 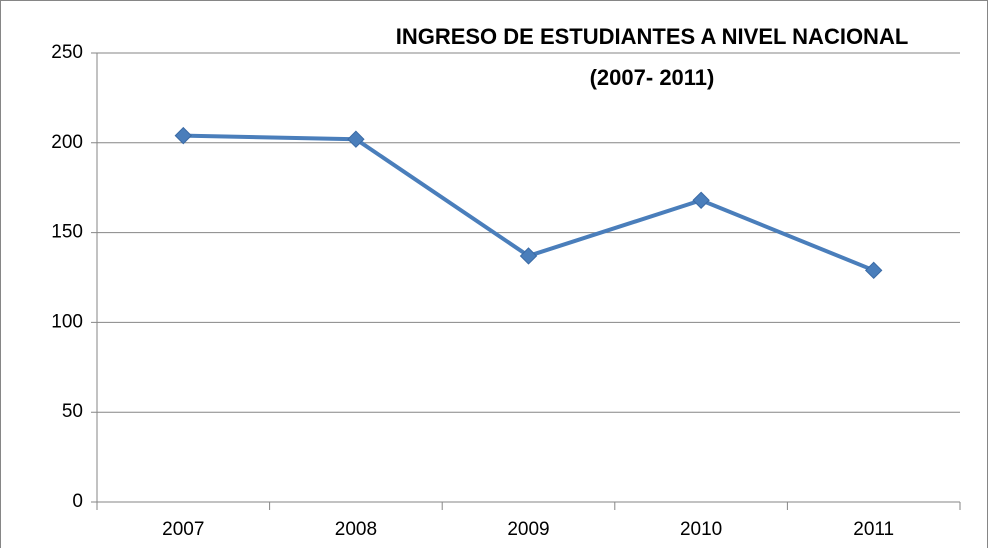 What do you see at coordinates (77, 501) in the screenshot?
I see `y-tick-label: 0` at bounding box center [77, 501].